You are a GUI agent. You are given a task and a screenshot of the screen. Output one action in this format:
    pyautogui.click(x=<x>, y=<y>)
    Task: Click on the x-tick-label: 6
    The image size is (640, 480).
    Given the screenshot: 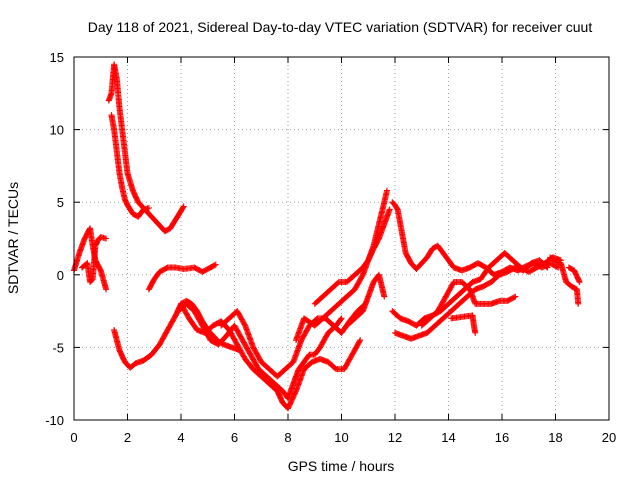 What is the action you would take?
    pyautogui.click(x=234, y=437)
    